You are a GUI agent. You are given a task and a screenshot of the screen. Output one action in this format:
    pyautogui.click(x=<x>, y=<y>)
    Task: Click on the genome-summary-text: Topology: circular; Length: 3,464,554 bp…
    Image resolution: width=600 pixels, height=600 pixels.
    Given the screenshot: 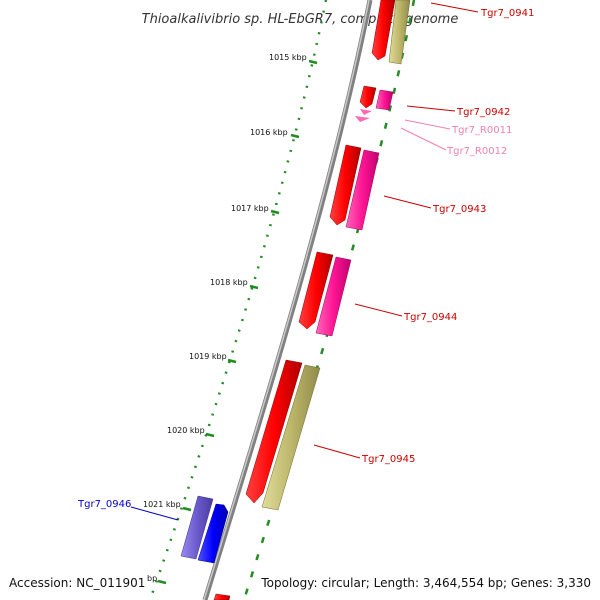 What is the action you would take?
    pyautogui.click(x=425, y=583)
    